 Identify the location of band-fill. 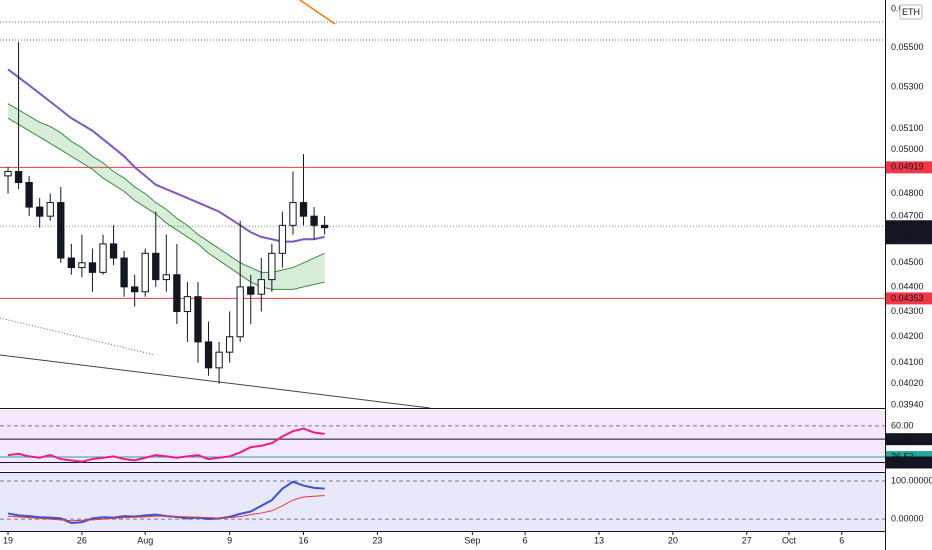
(166, 196).